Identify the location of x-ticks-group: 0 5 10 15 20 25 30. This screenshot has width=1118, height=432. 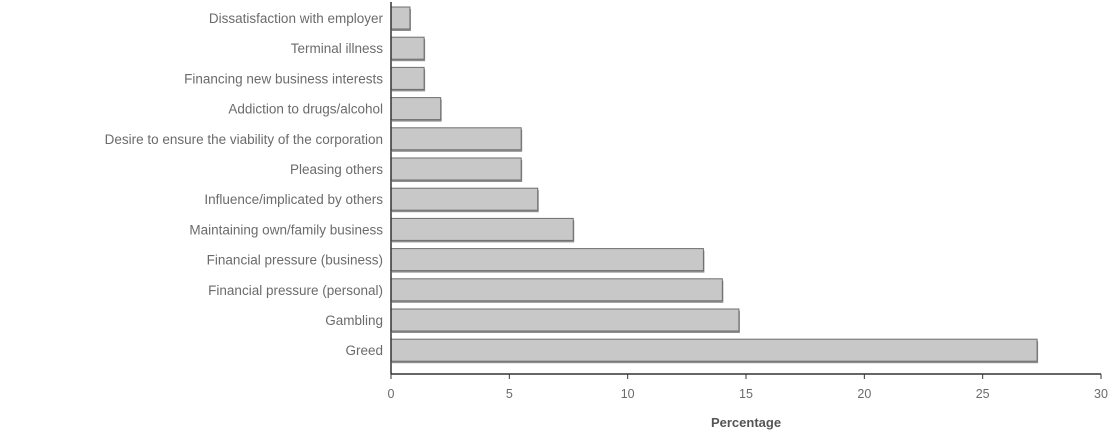
(748, 387).